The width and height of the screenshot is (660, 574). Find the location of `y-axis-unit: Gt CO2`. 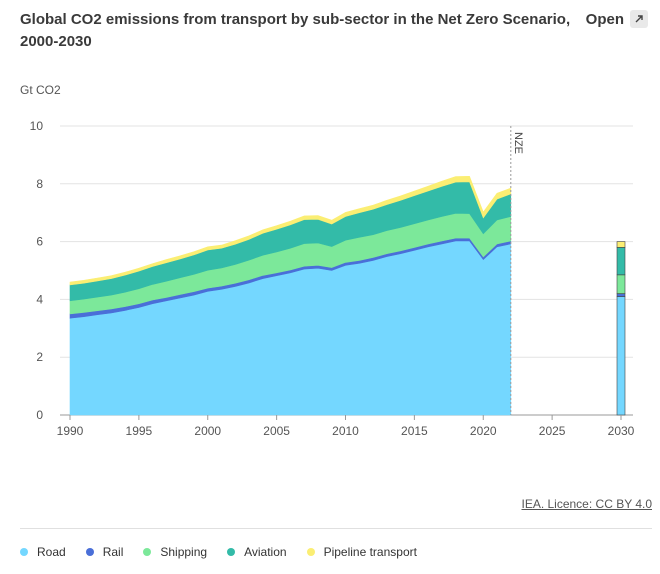

y-axis-unit: Gt CO2 is located at coordinates (40, 90).